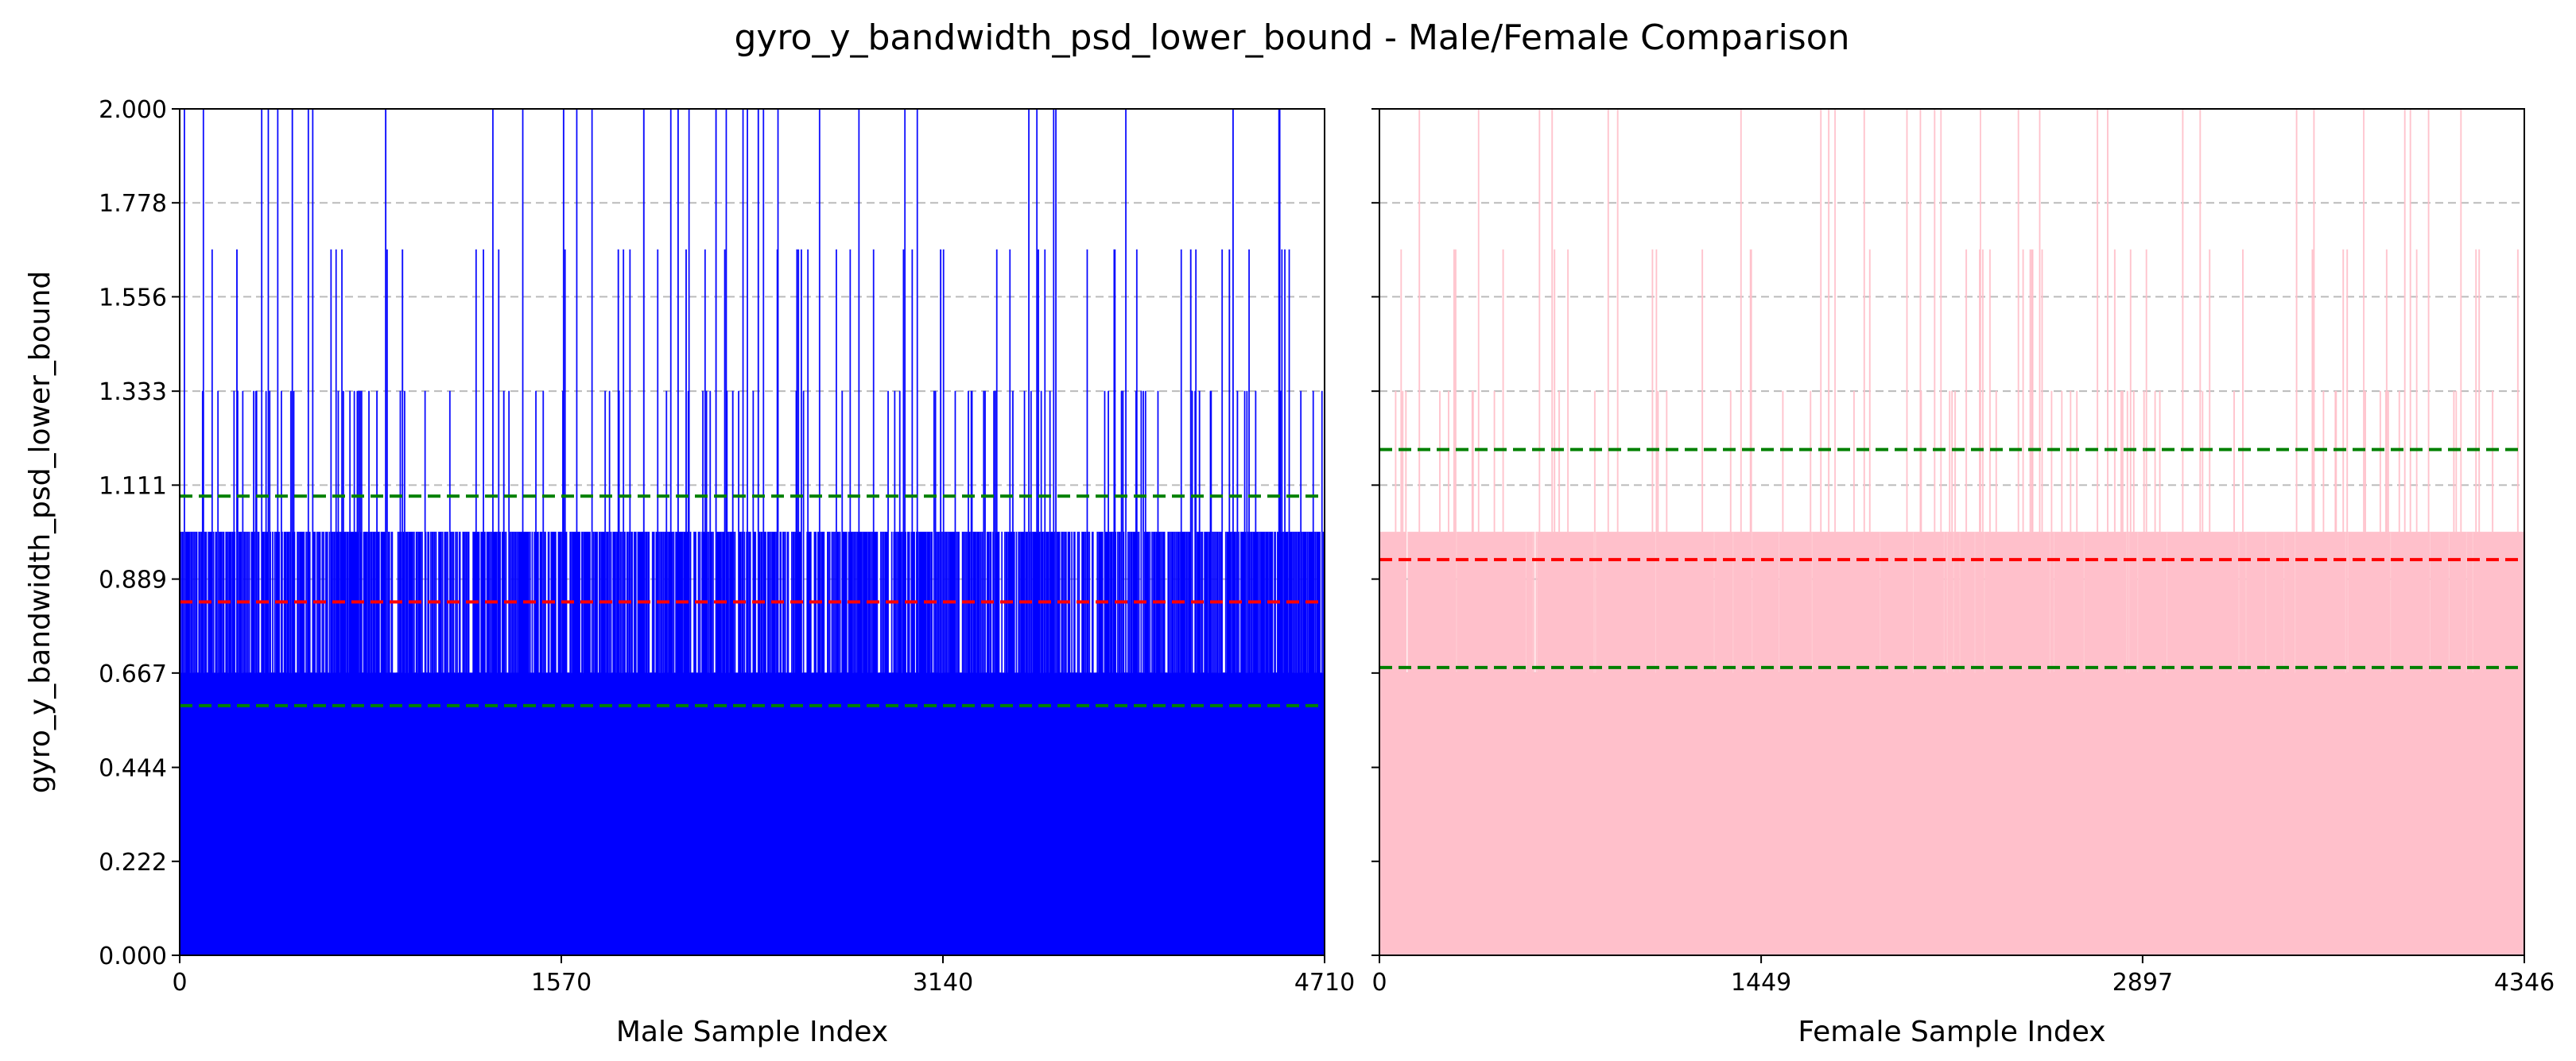 The width and height of the screenshot is (2576, 1061). I want to click on female-series-base, so click(1951, 813).